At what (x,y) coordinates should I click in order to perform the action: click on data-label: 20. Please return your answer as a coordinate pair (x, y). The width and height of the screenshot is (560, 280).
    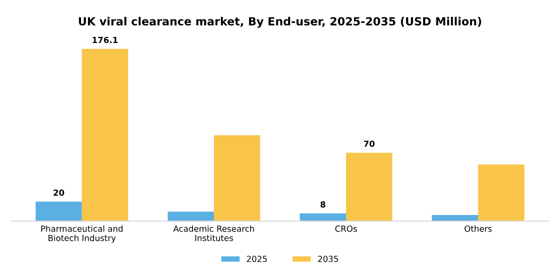
    Looking at the image, I should click on (59, 193).